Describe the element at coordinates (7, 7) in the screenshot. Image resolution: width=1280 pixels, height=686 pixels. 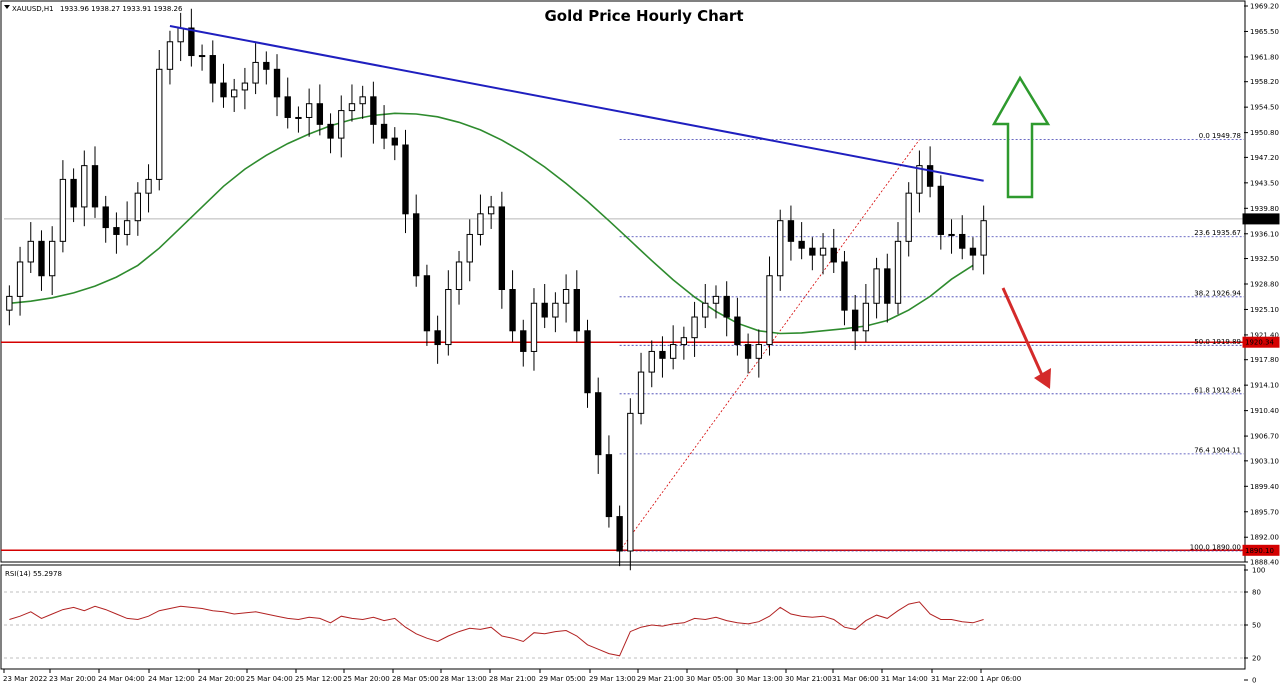
I see `dropdown-triangle-icon` at that location.